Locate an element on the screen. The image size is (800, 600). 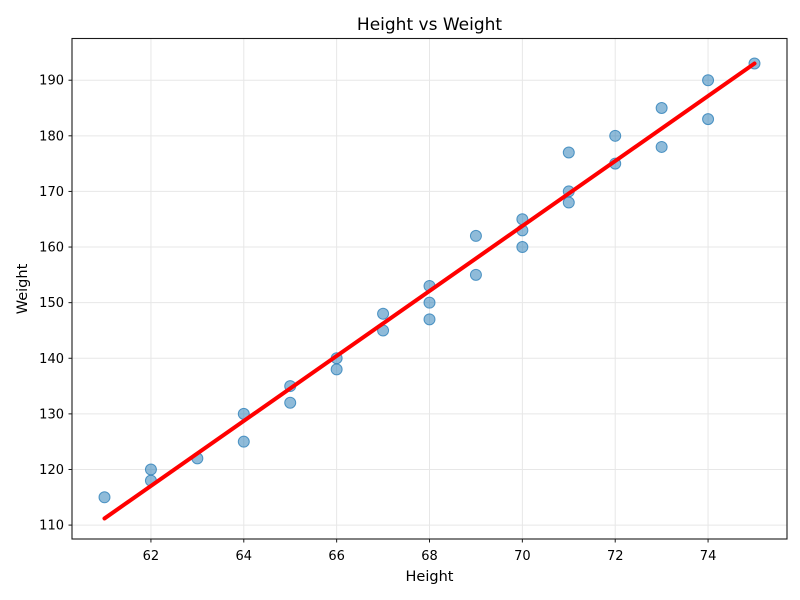
x-tick-label: 70 is located at coordinates (522, 556).